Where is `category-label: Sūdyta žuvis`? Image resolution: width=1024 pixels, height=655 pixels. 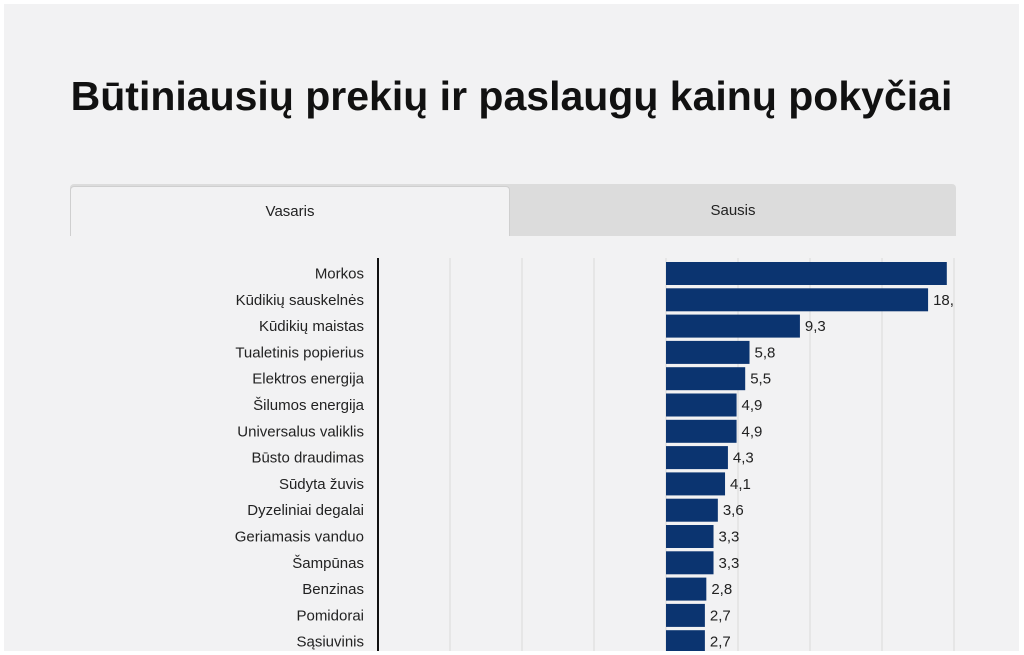 category-label: Sūdyta žuvis is located at coordinates (321, 484).